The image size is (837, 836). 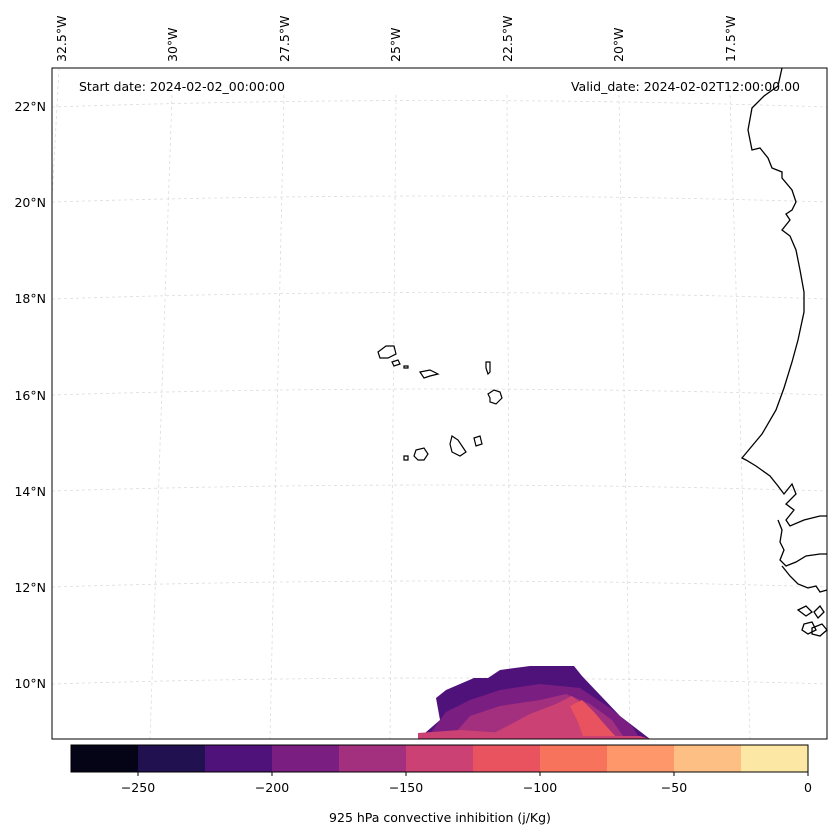 What do you see at coordinates (172, 44) in the screenshot?
I see `lon-label: 30°W` at bounding box center [172, 44].